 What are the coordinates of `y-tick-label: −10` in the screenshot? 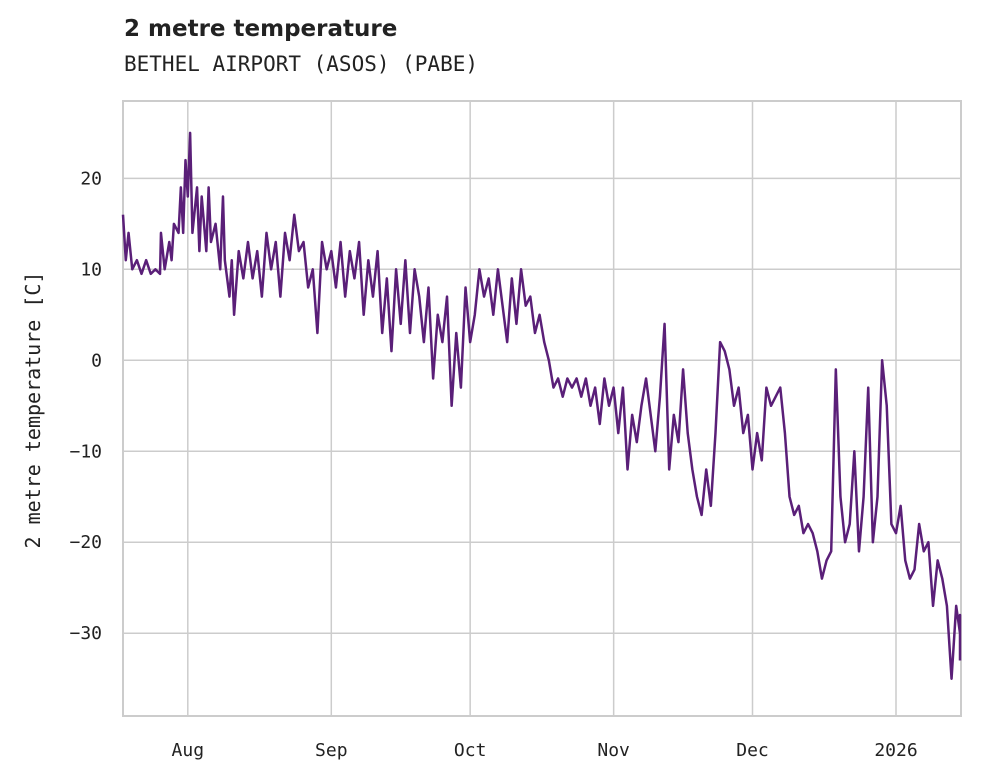 It's located at (85, 451).